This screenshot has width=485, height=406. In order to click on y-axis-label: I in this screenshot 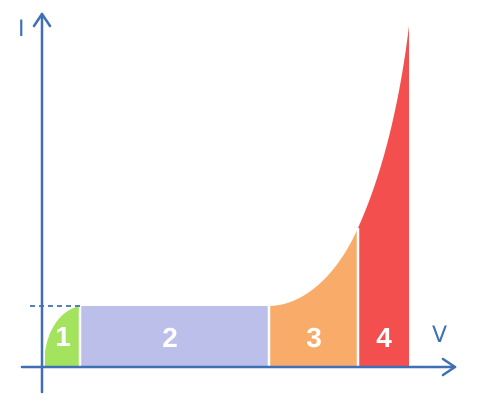, I will do `click(21, 29)`.